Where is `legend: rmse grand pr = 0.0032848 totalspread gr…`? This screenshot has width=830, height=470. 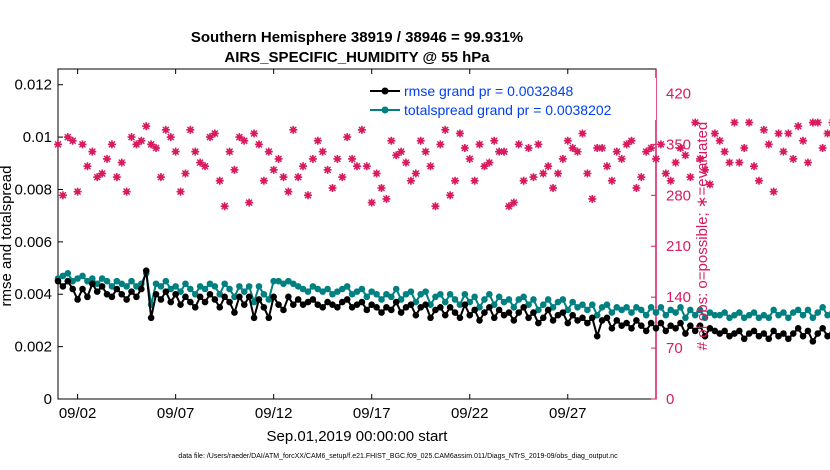
legend: rmse grand pr = 0.0032848 totalspread gr… is located at coordinates (511, 99).